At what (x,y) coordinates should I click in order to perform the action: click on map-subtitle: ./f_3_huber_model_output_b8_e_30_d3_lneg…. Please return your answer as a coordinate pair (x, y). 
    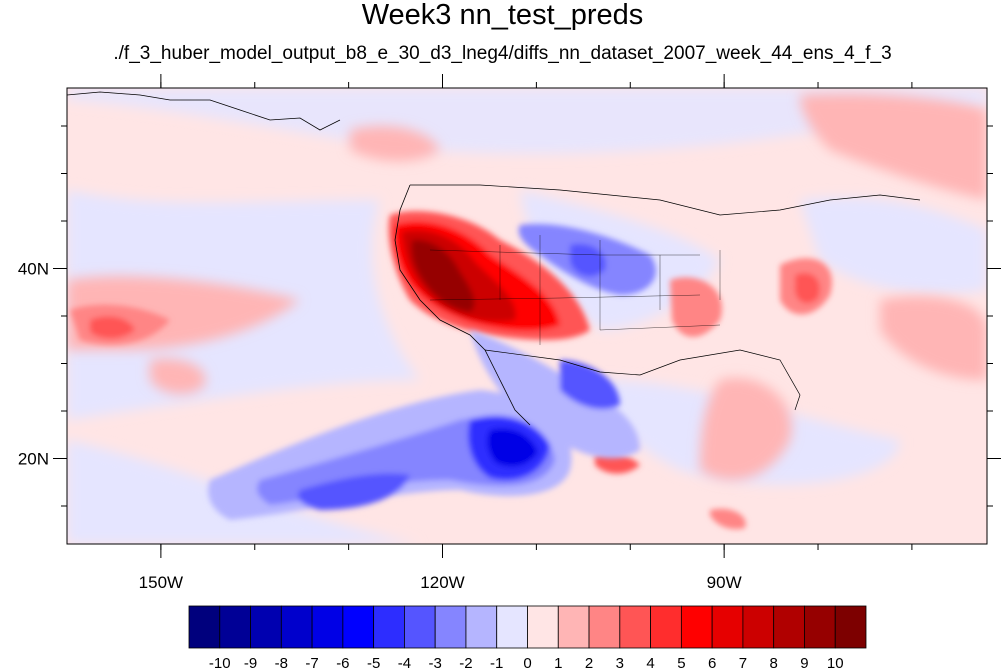
    Looking at the image, I should click on (502, 53).